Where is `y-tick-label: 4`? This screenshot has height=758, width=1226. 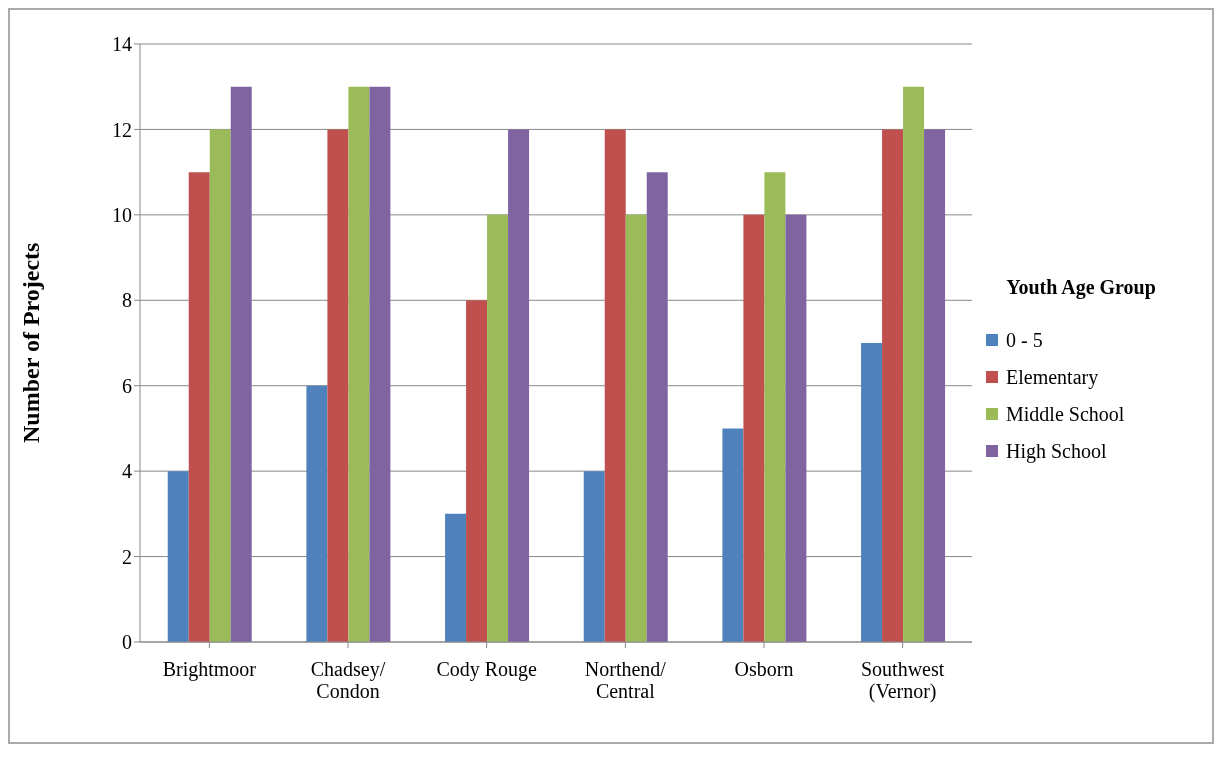 y-tick-label: 4 is located at coordinates (127, 471).